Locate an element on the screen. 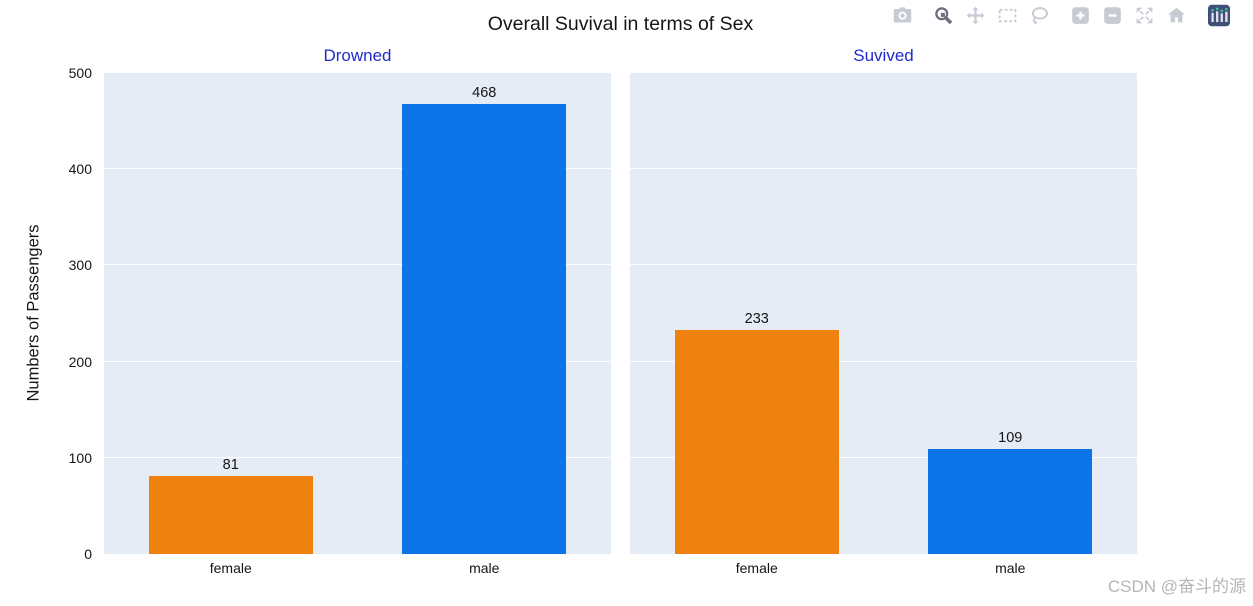 This screenshot has height=606, width=1253. autoscale-icon is located at coordinates (1144, 15).